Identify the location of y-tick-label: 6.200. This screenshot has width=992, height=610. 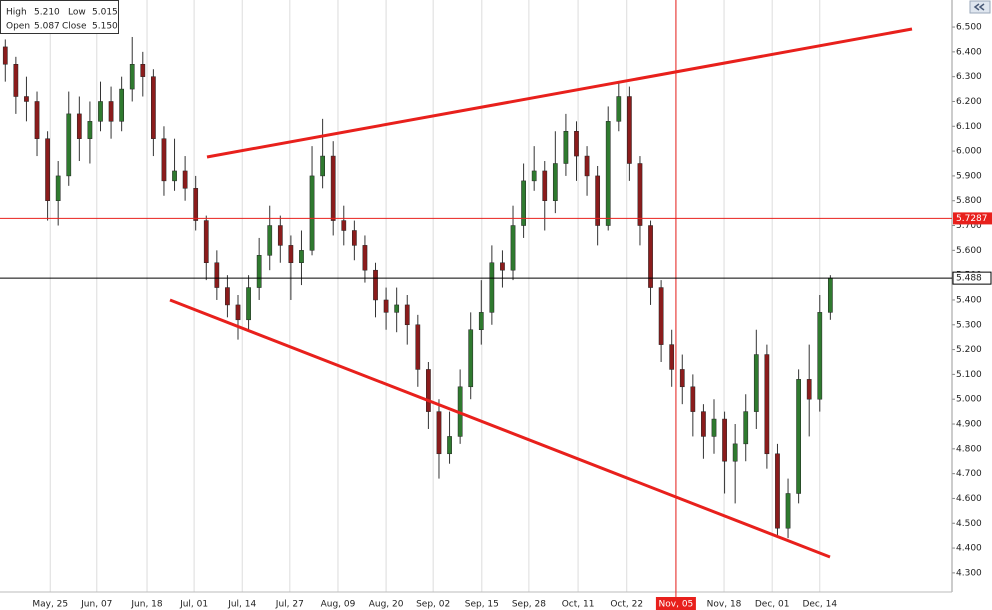
(969, 102).